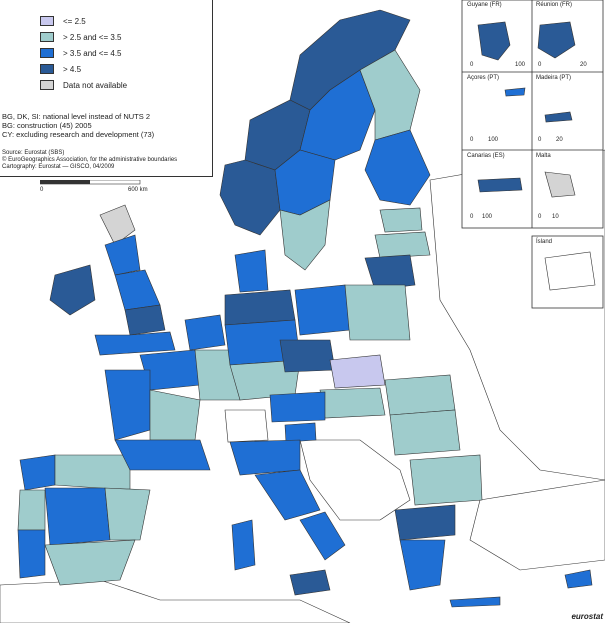 This screenshot has height=623, width=605. Describe the element at coordinates (486, 156) in the screenshot. I see `inset-title-canarias: Canarias (ES)` at that location.